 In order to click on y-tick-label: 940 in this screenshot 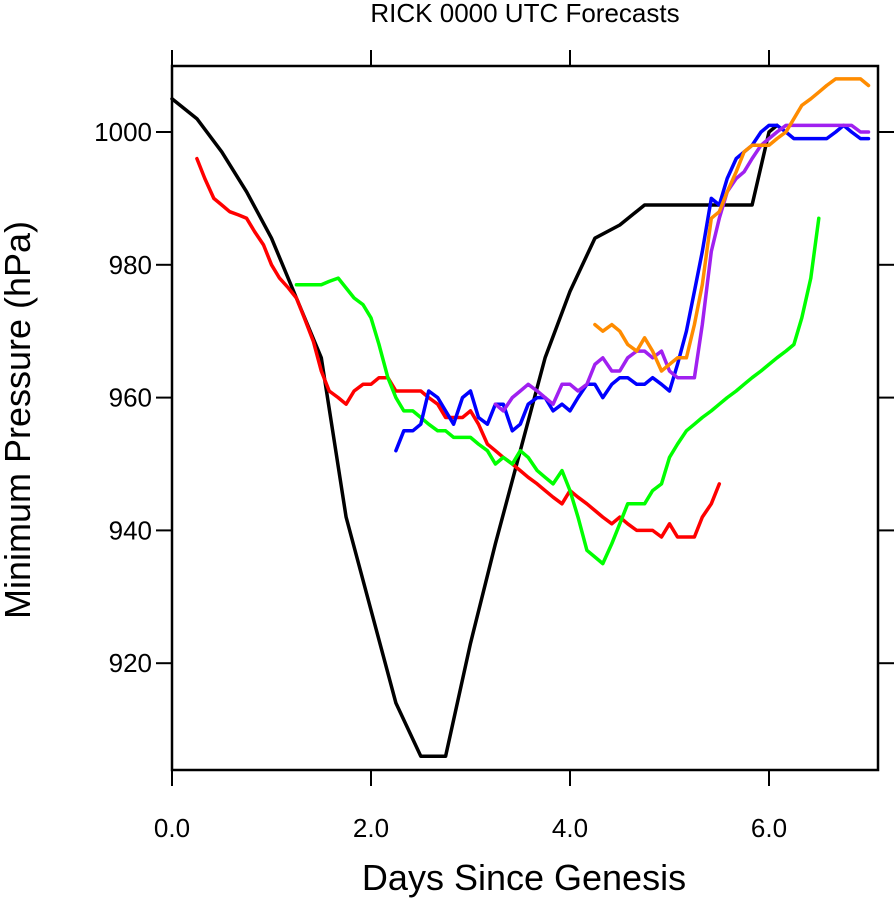, I will do `click(130, 530)`.